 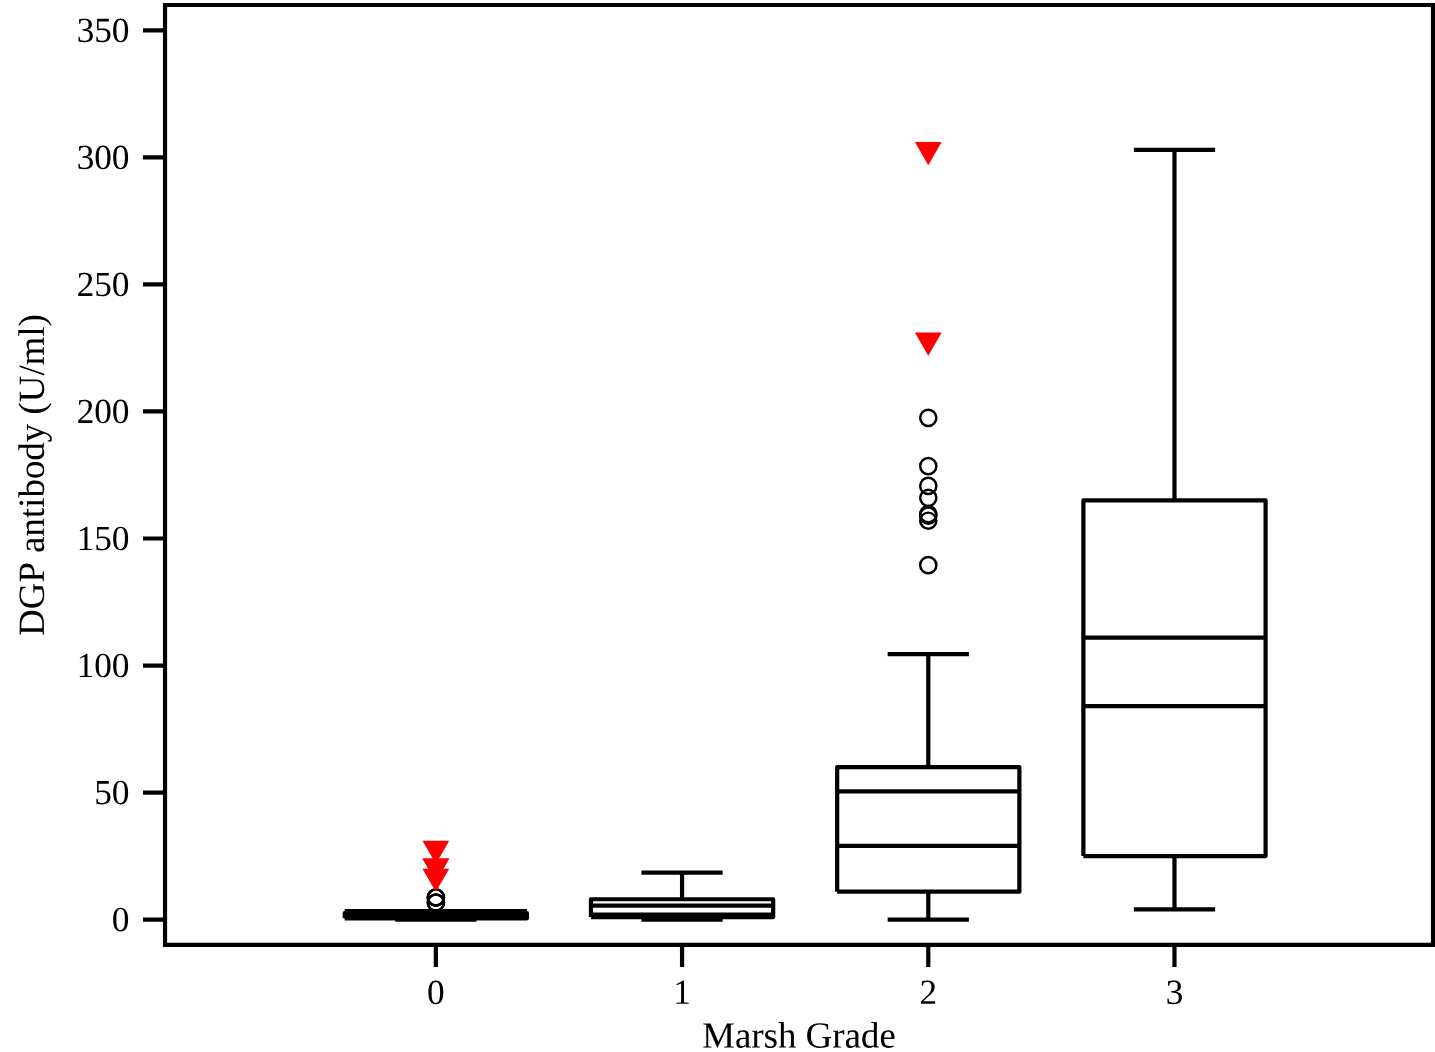 What do you see at coordinates (1174, 992) in the screenshot?
I see `x-tick-label: 3` at bounding box center [1174, 992].